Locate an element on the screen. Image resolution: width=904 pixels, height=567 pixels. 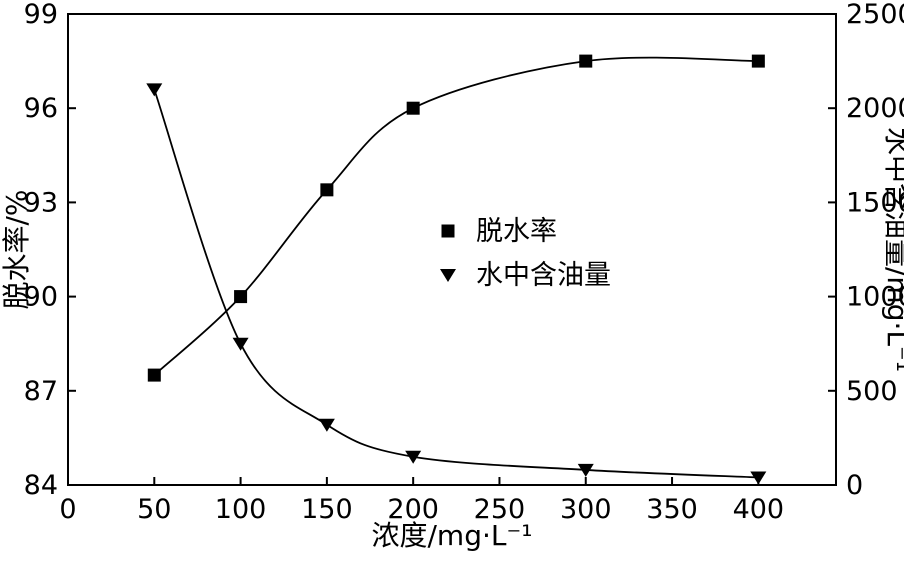
y-right-tick-label: 1500 is located at coordinates (875, 202).